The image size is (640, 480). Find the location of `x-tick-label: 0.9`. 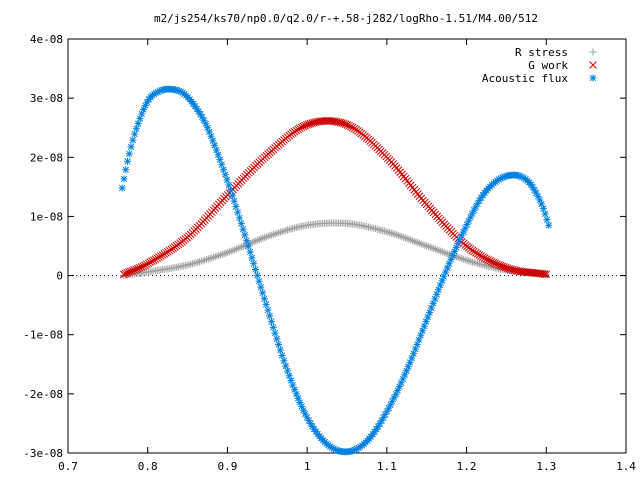

x-tick-label: 0.9 is located at coordinates (227, 466).